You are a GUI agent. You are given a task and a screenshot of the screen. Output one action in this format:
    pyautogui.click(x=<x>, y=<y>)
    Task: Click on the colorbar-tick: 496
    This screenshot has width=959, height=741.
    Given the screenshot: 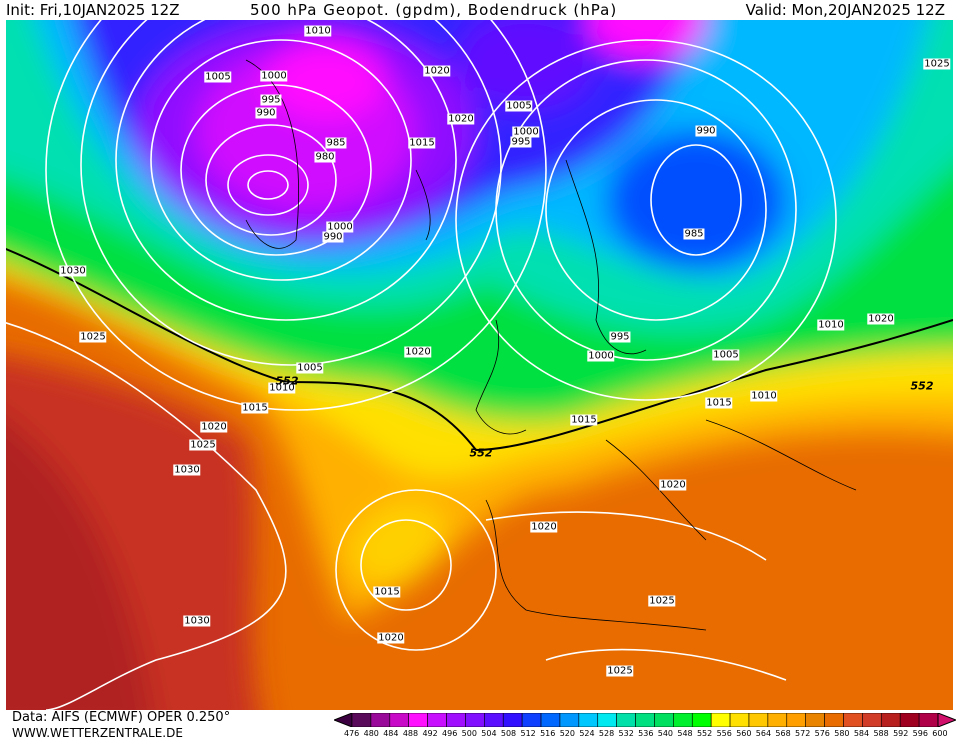 What is the action you would take?
    pyautogui.click(x=450, y=733)
    